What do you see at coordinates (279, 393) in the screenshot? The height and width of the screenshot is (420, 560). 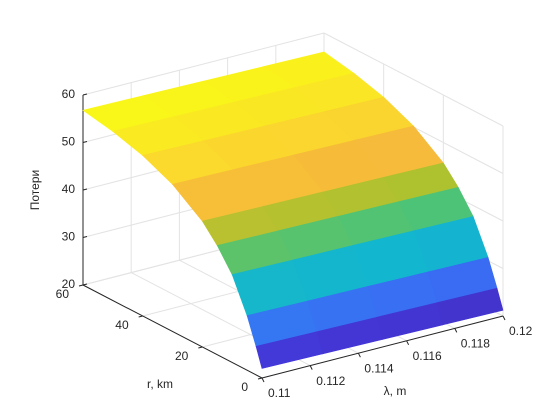 I see `x-tick-label: 0.11` at bounding box center [279, 393].